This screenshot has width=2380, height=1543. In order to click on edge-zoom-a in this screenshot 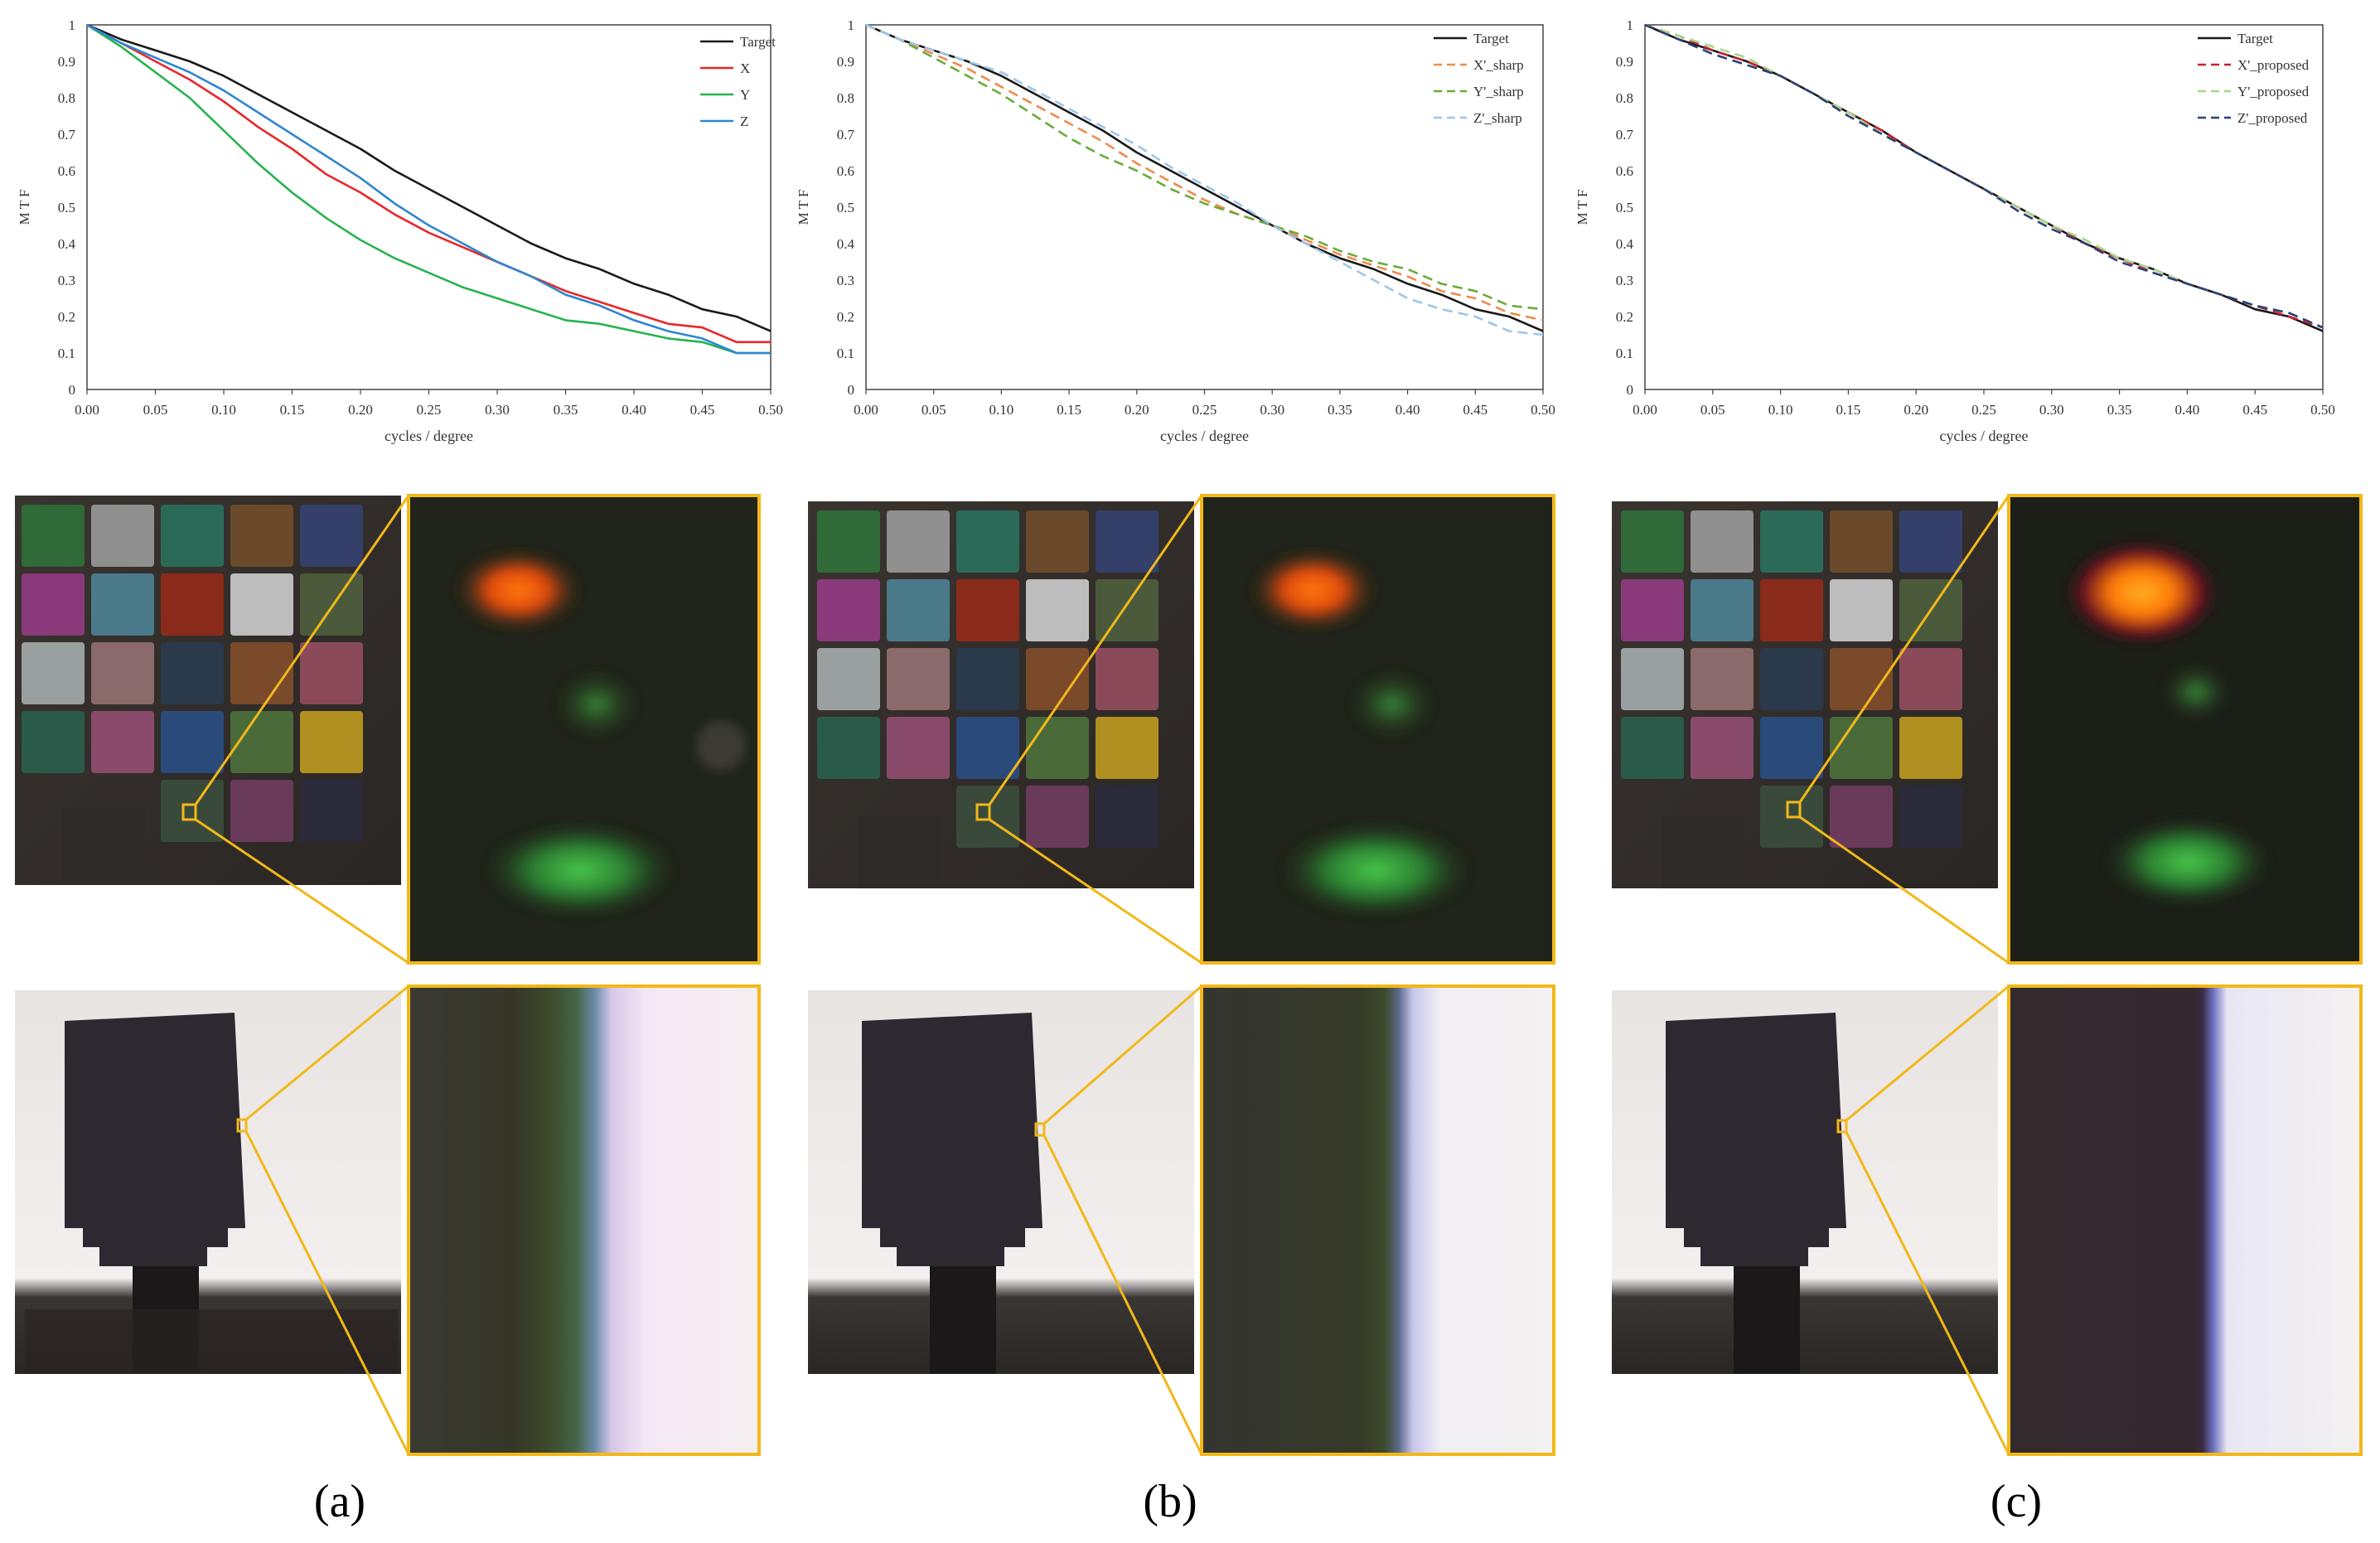, I will do `click(584, 1220)`.